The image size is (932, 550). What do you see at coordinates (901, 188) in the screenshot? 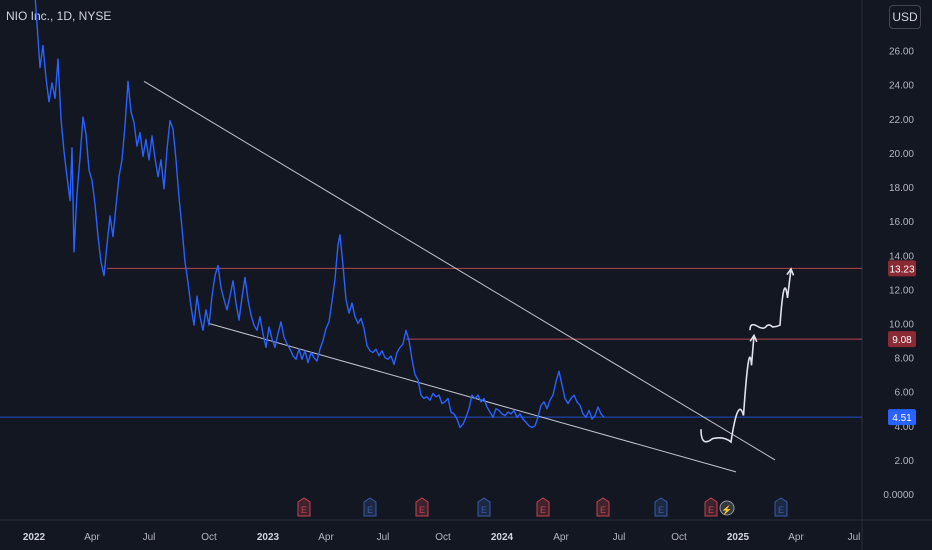
I see `y-tick-label: 18.00` at bounding box center [901, 188].